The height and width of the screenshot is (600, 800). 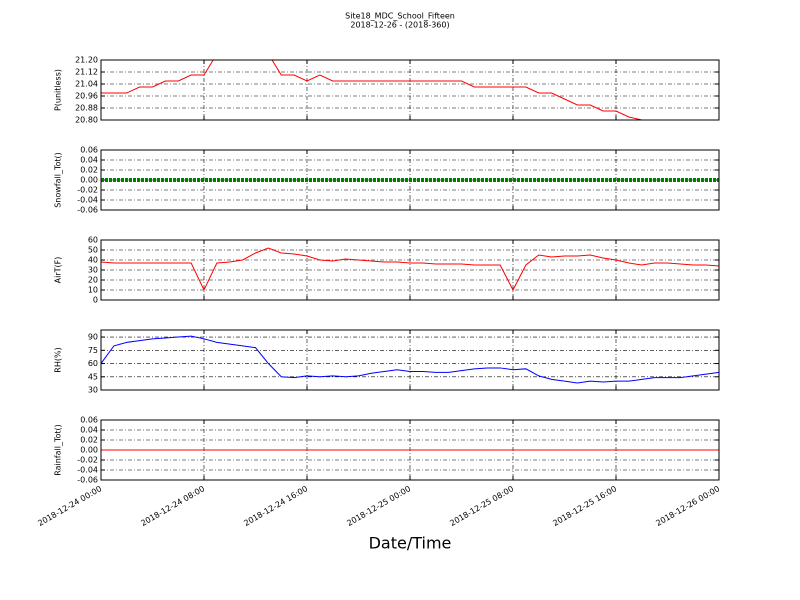 I want to click on y-tick-label: 21.20, so click(x=86, y=60).